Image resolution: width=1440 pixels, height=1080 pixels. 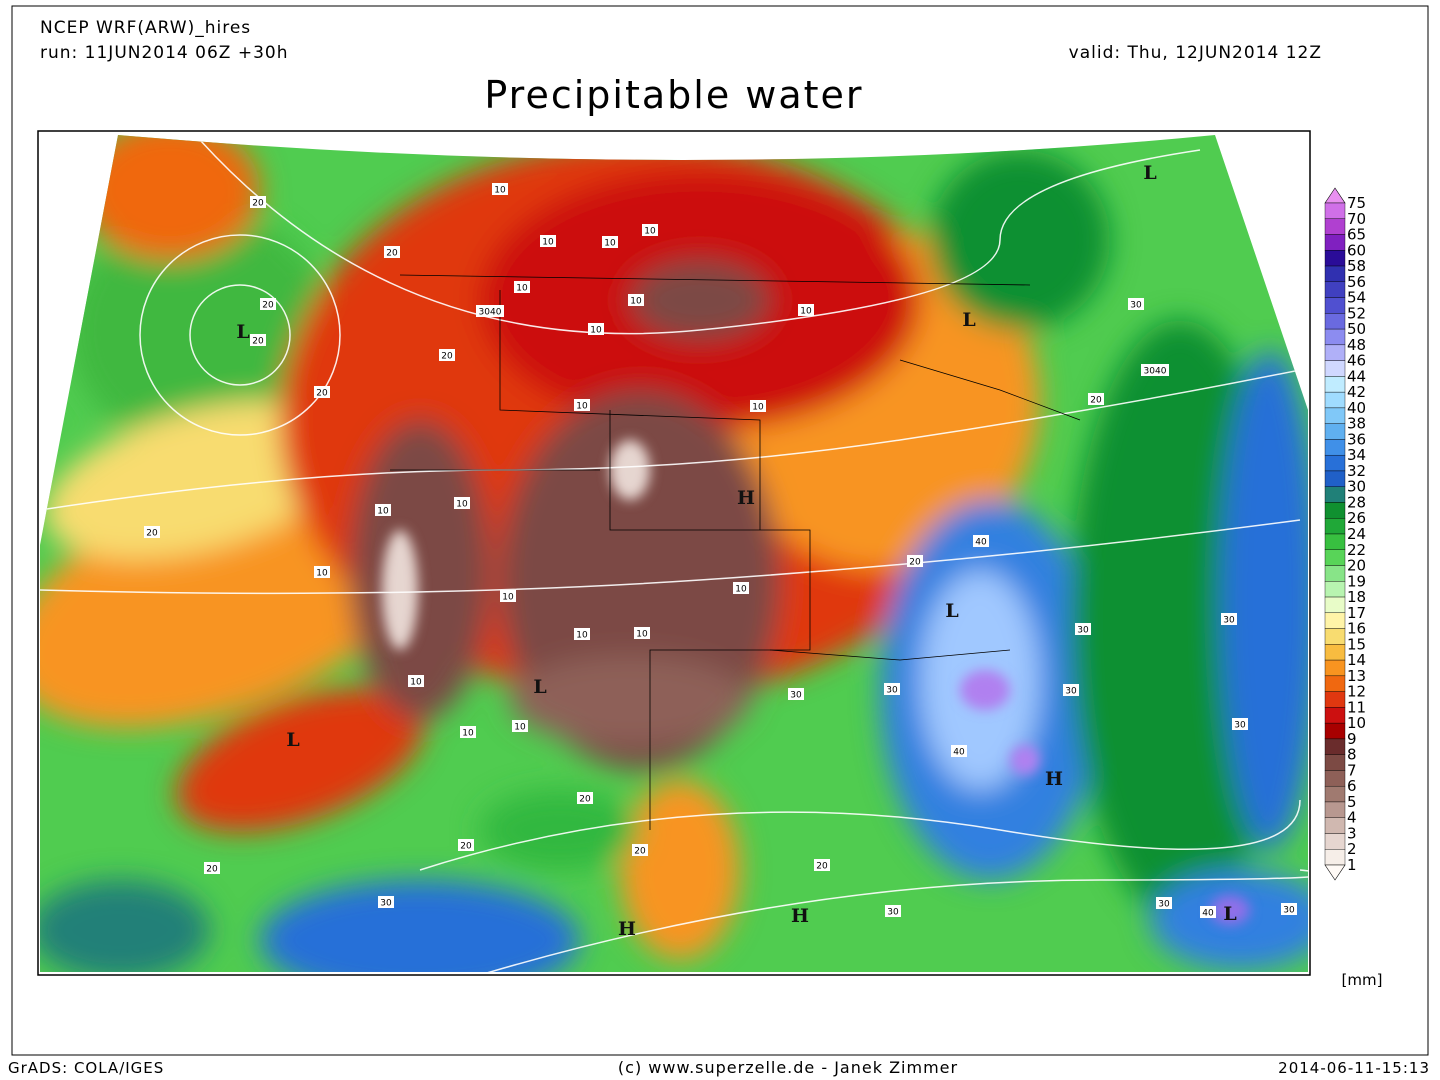 I want to click on legend-label: 5, so click(x=1352, y=802).